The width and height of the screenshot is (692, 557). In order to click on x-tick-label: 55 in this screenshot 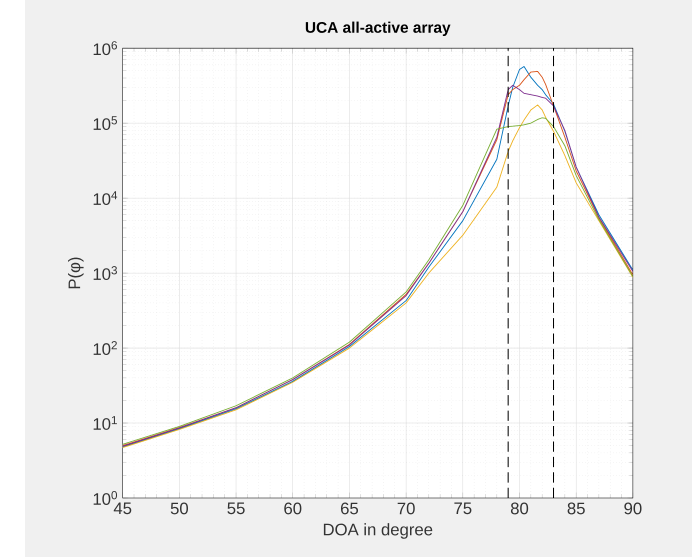, I will do `click(236, 508)`.